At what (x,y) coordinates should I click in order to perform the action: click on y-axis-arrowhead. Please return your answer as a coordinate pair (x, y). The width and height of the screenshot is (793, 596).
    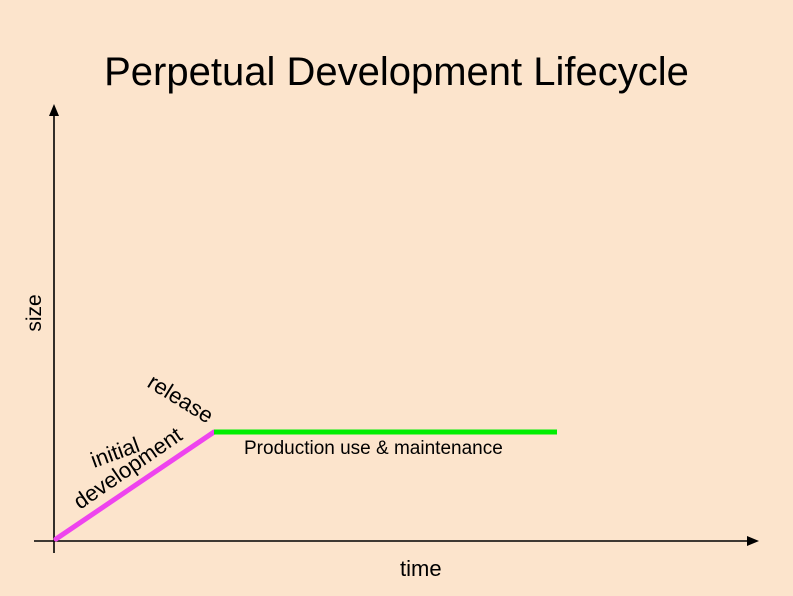
    Looking at the image, I should click on (54, 110).